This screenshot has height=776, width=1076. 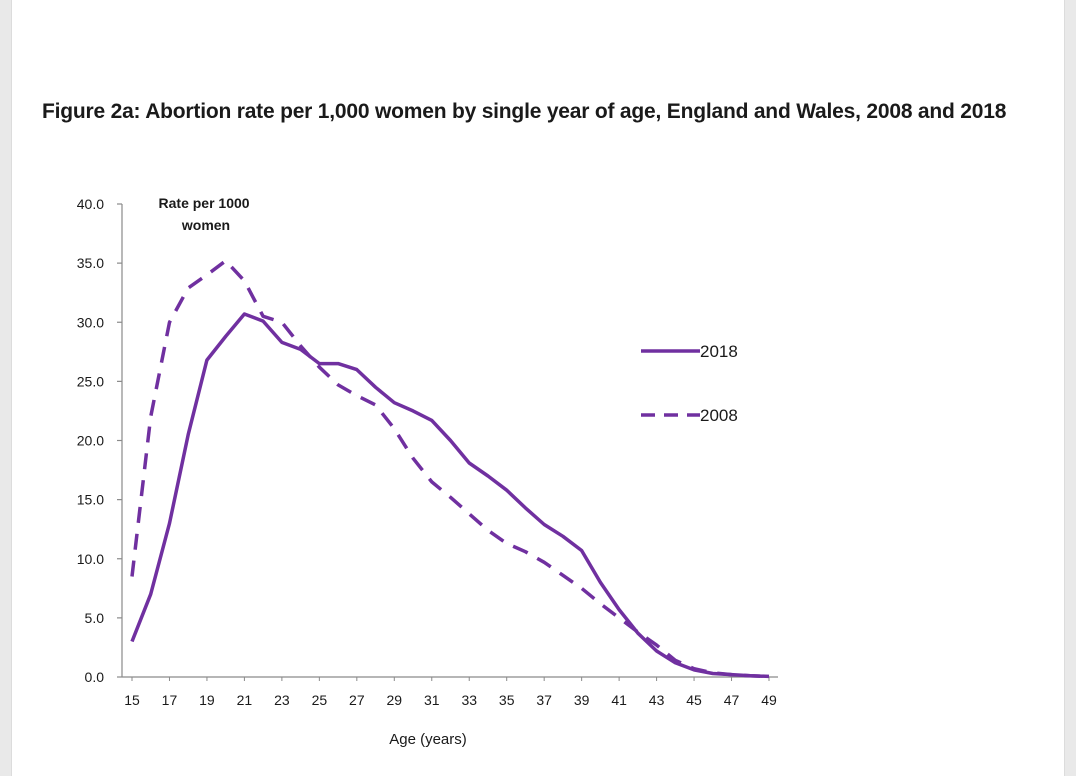 I want to click on x-tick-label: 47, so click(x=732, y=700).